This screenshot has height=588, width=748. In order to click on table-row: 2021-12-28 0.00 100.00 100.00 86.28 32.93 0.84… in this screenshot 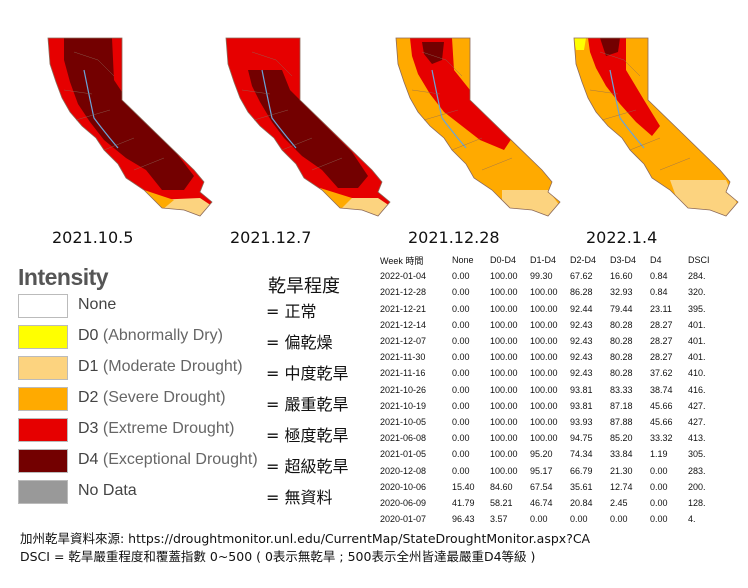, I will do `click(545, 292)`.